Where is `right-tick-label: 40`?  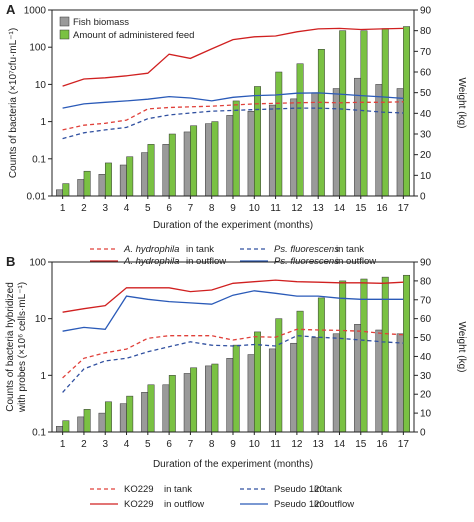 right-tick-label: 40 is located at coordinates (426, 114).